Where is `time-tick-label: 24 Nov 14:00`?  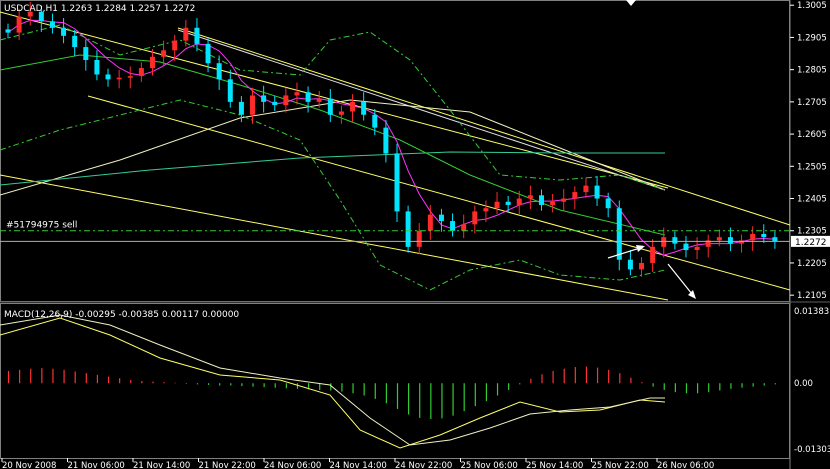 time-tick-label: 24 Nov 14:00 is located at coordinates (358, 465).